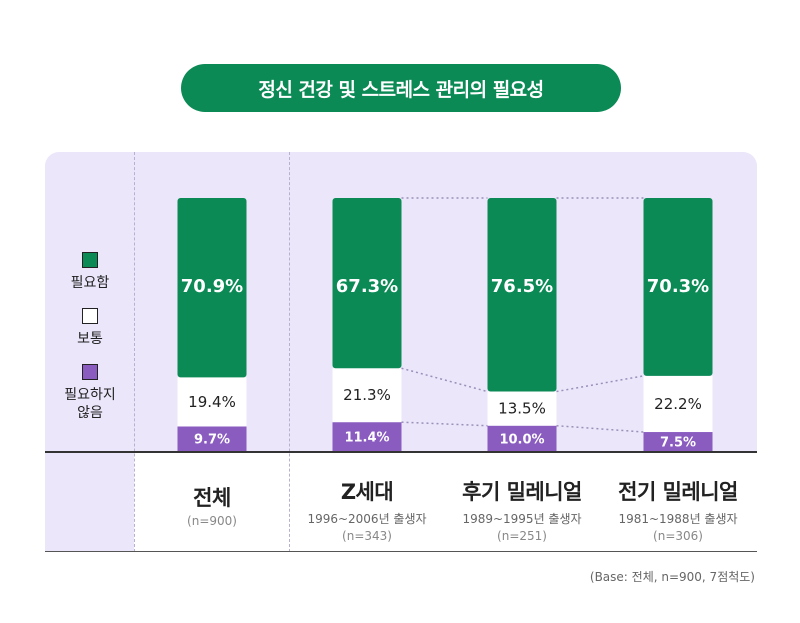 The image size is (800, 623). What do you see at coordinates (672, 577) in the screenshot?
I see `footnote: (Base: 전체, n=900, 7점척도)` at bounding box center [672, 577].